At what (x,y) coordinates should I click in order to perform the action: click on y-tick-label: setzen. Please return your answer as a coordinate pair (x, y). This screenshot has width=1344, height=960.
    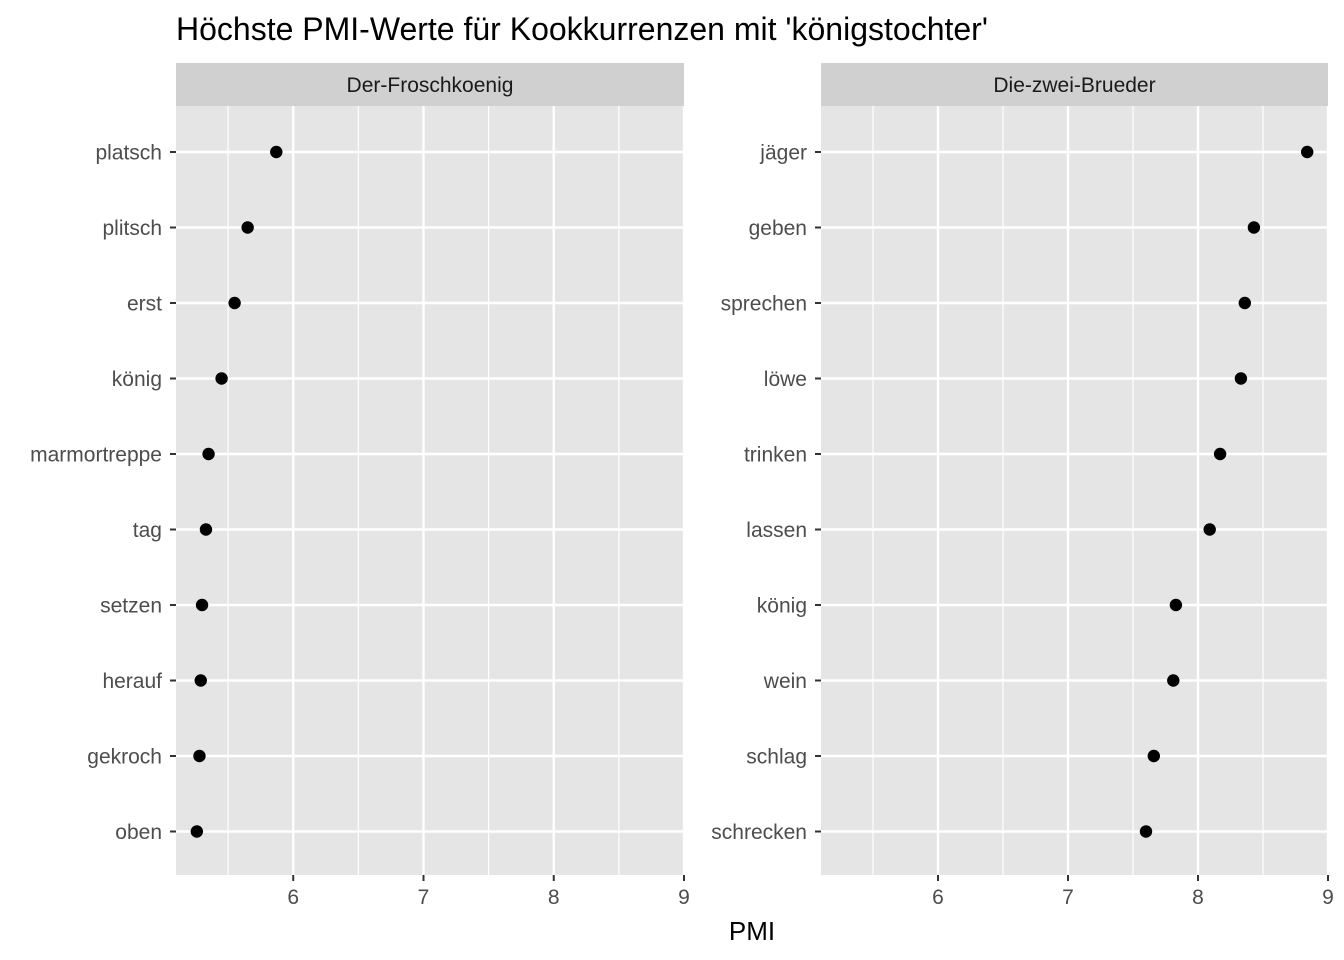
    Looking at the image, I should click on (131, 606).